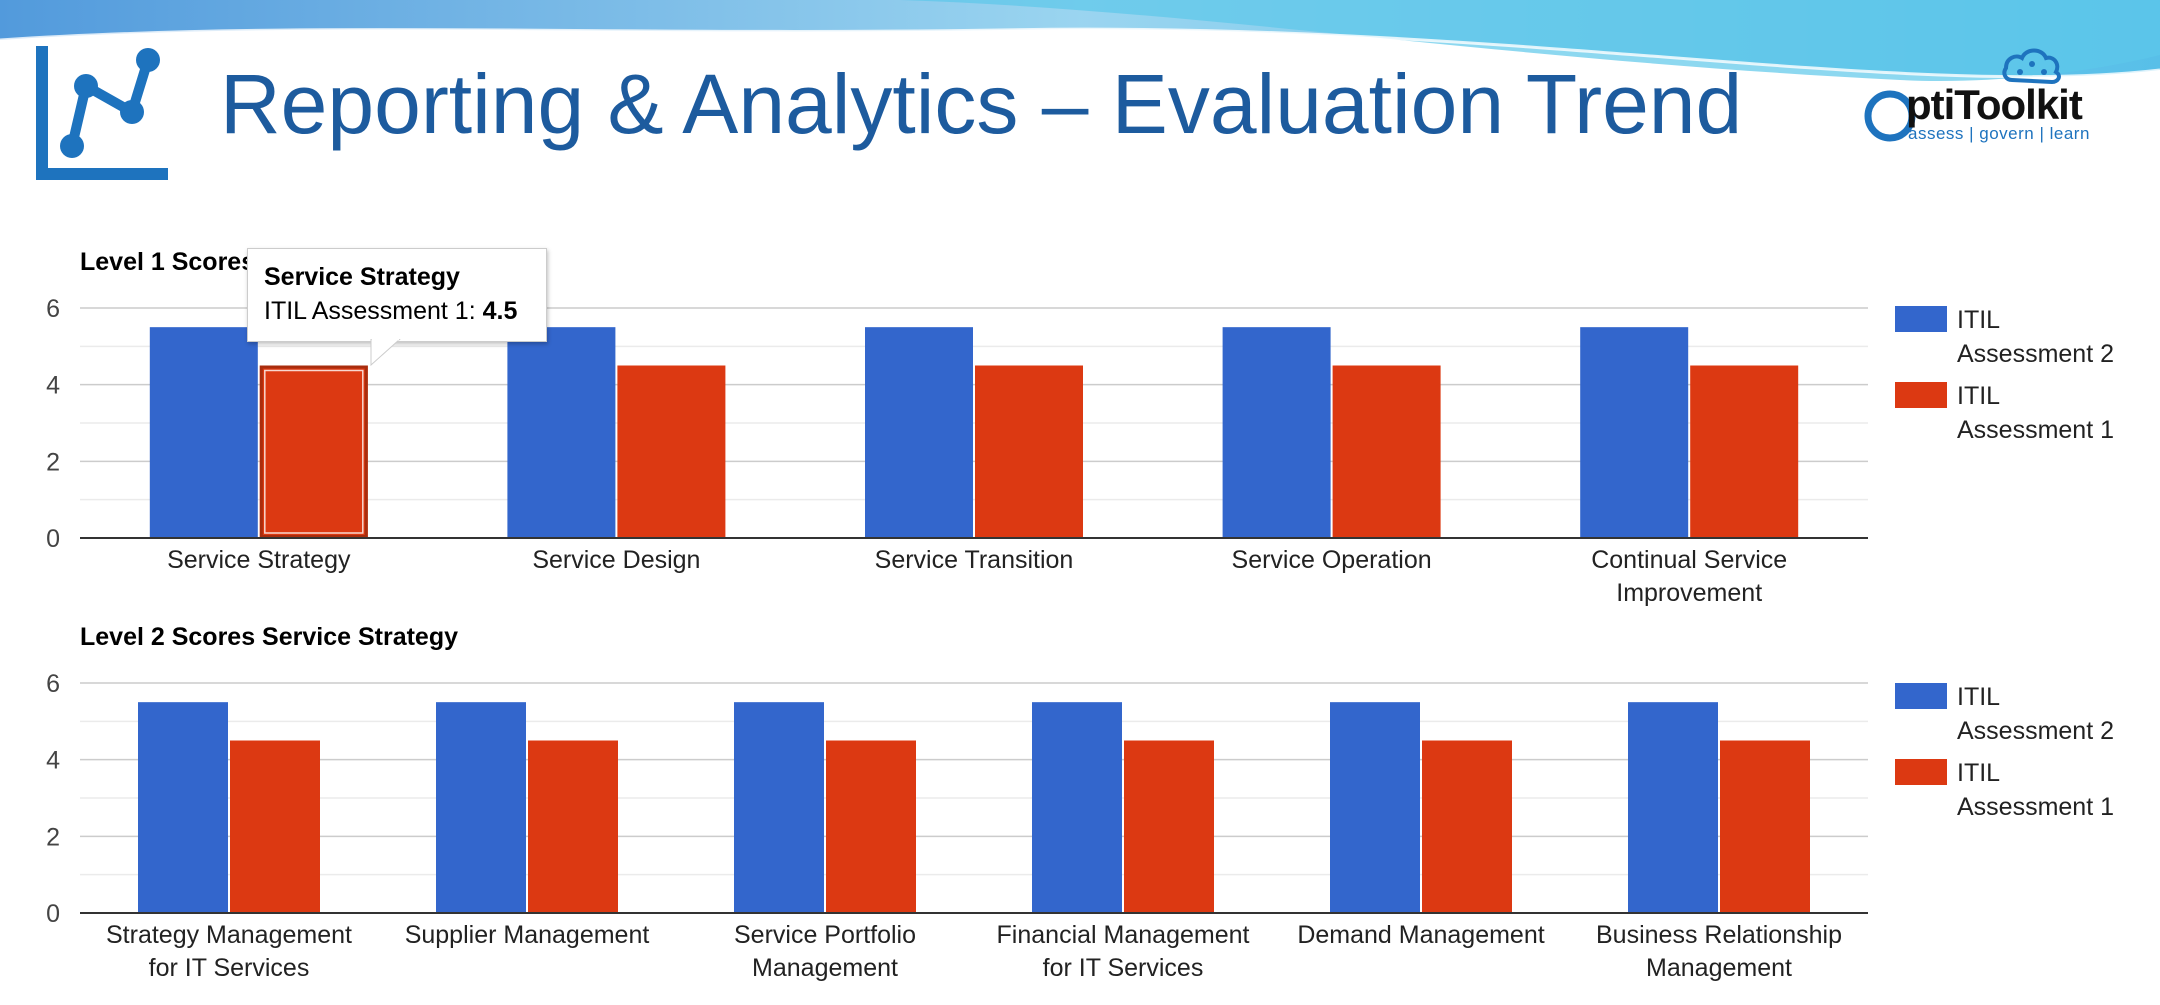  I want to click on bar-highlight-inner, so click(314, 451).